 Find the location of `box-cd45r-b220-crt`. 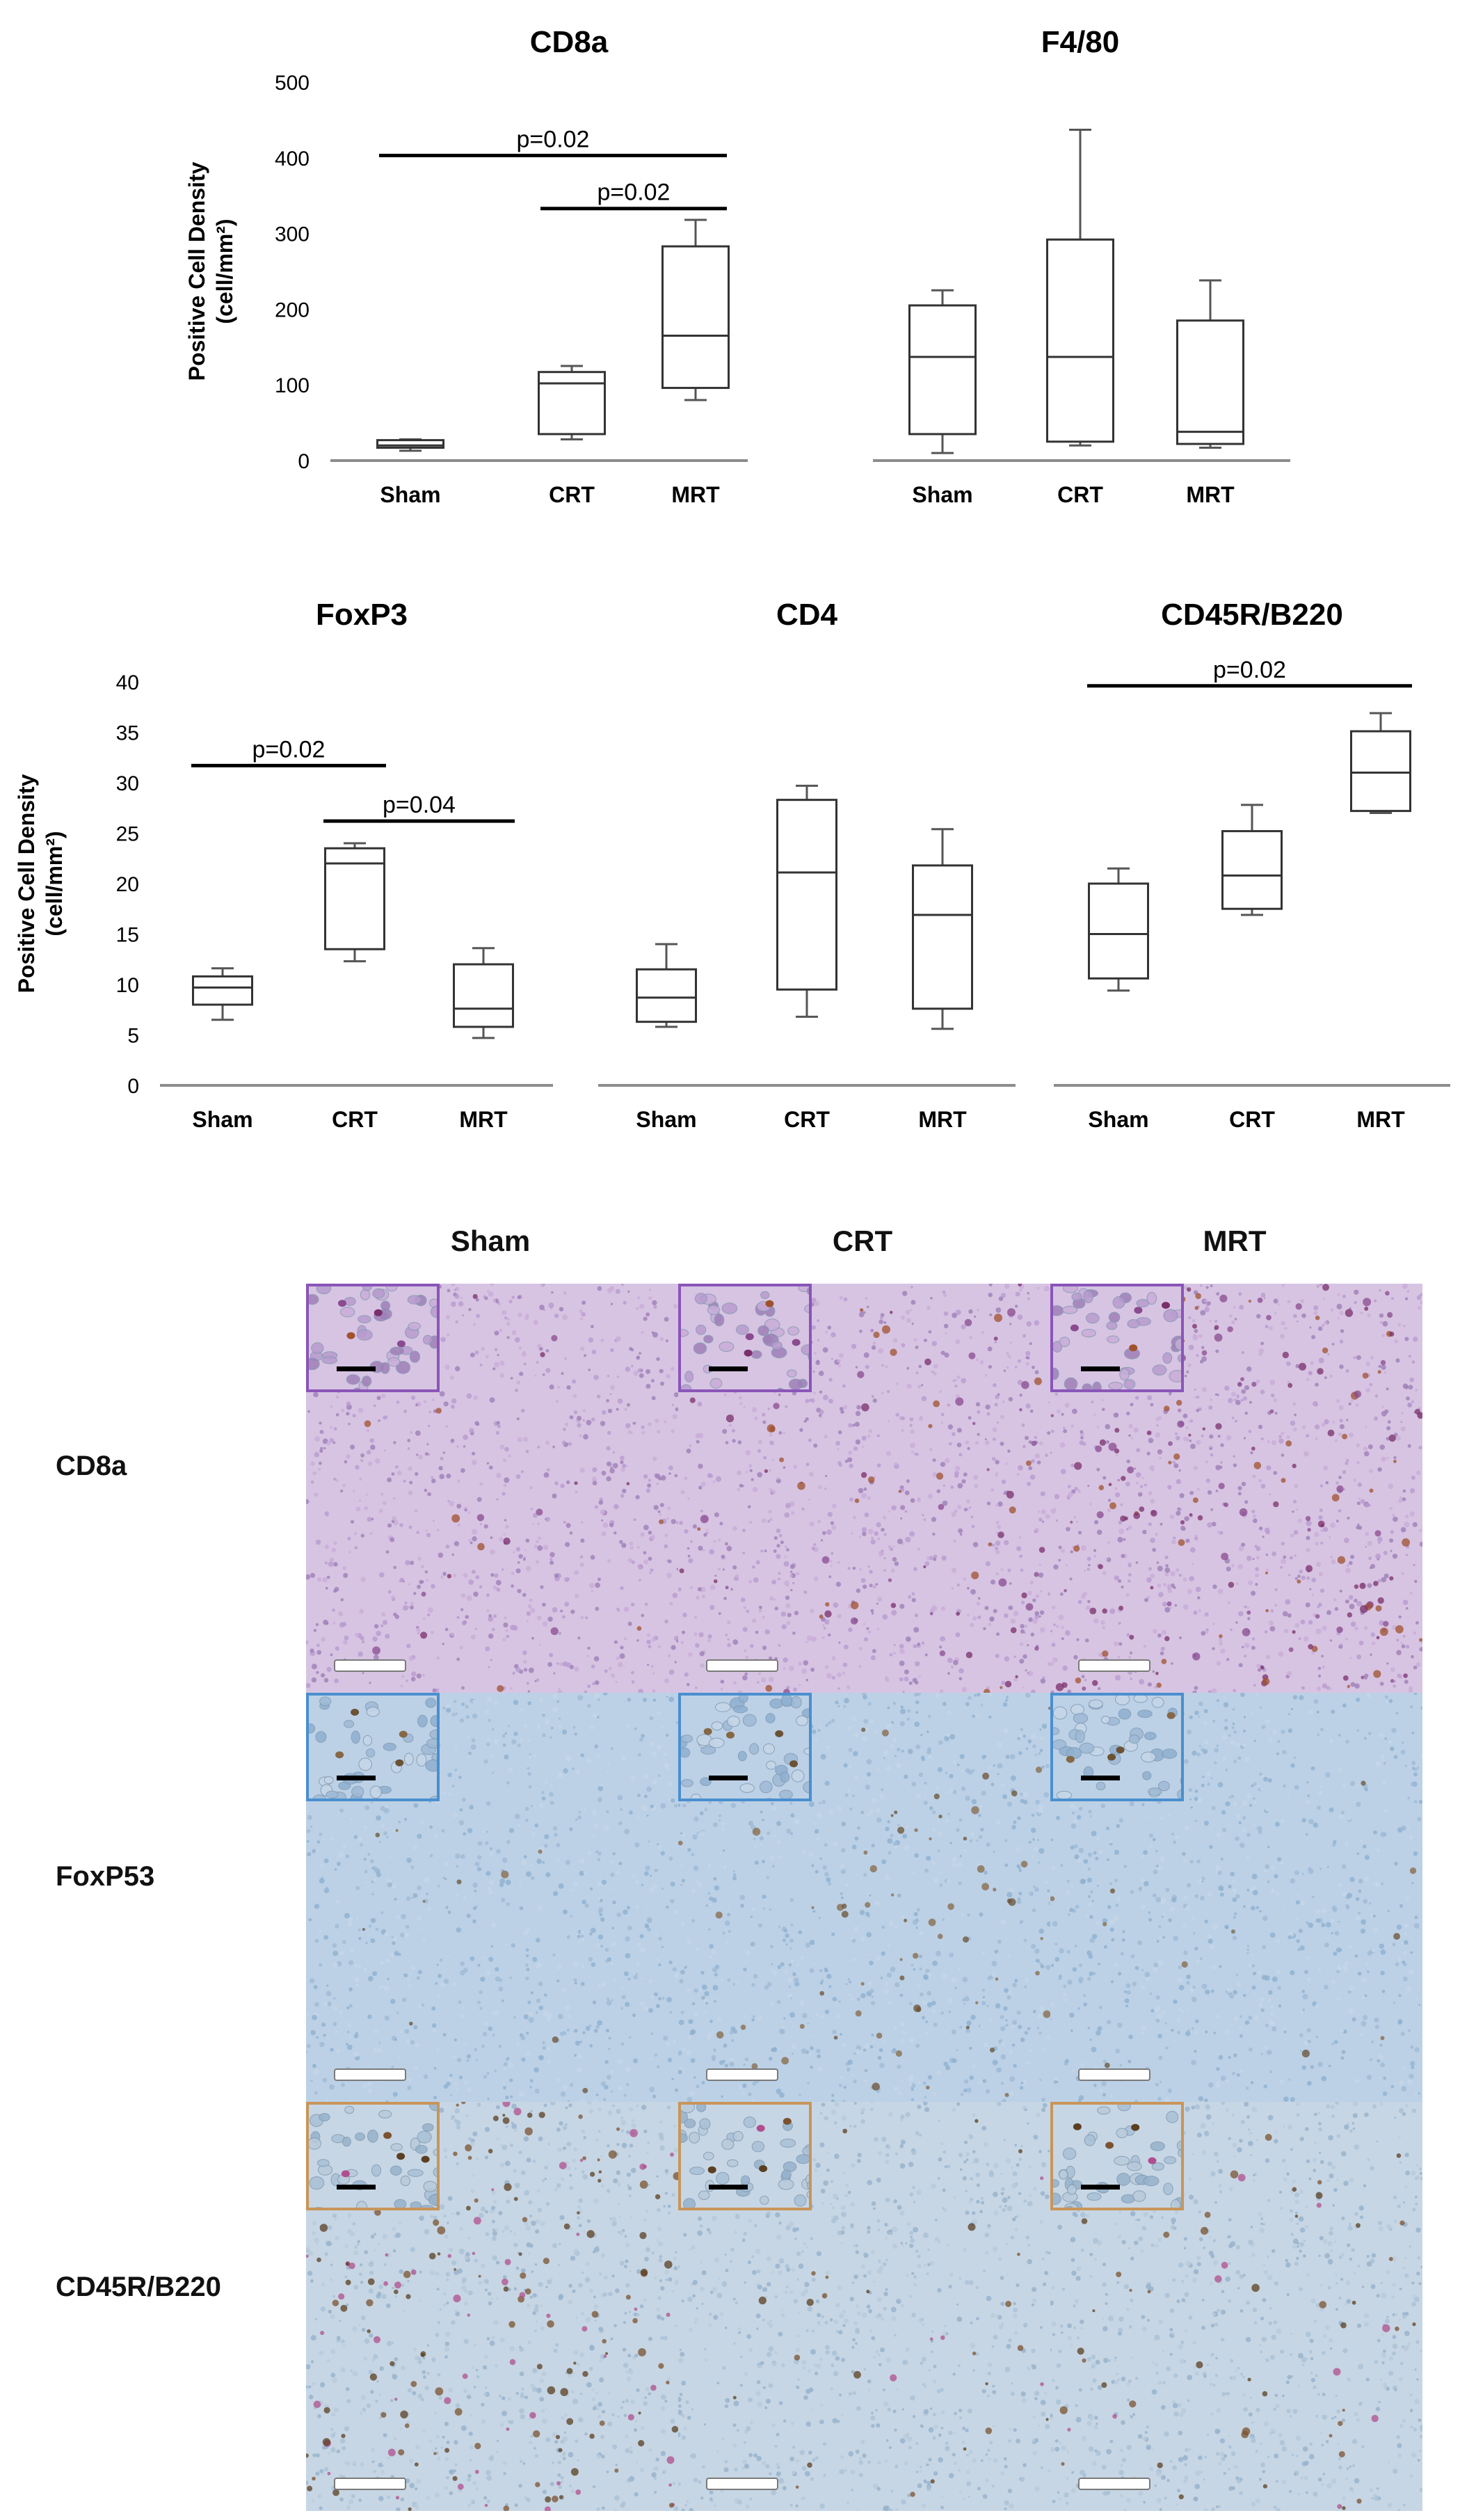

box-cd45r-b220-crt is located at coordinates (1252, 860).